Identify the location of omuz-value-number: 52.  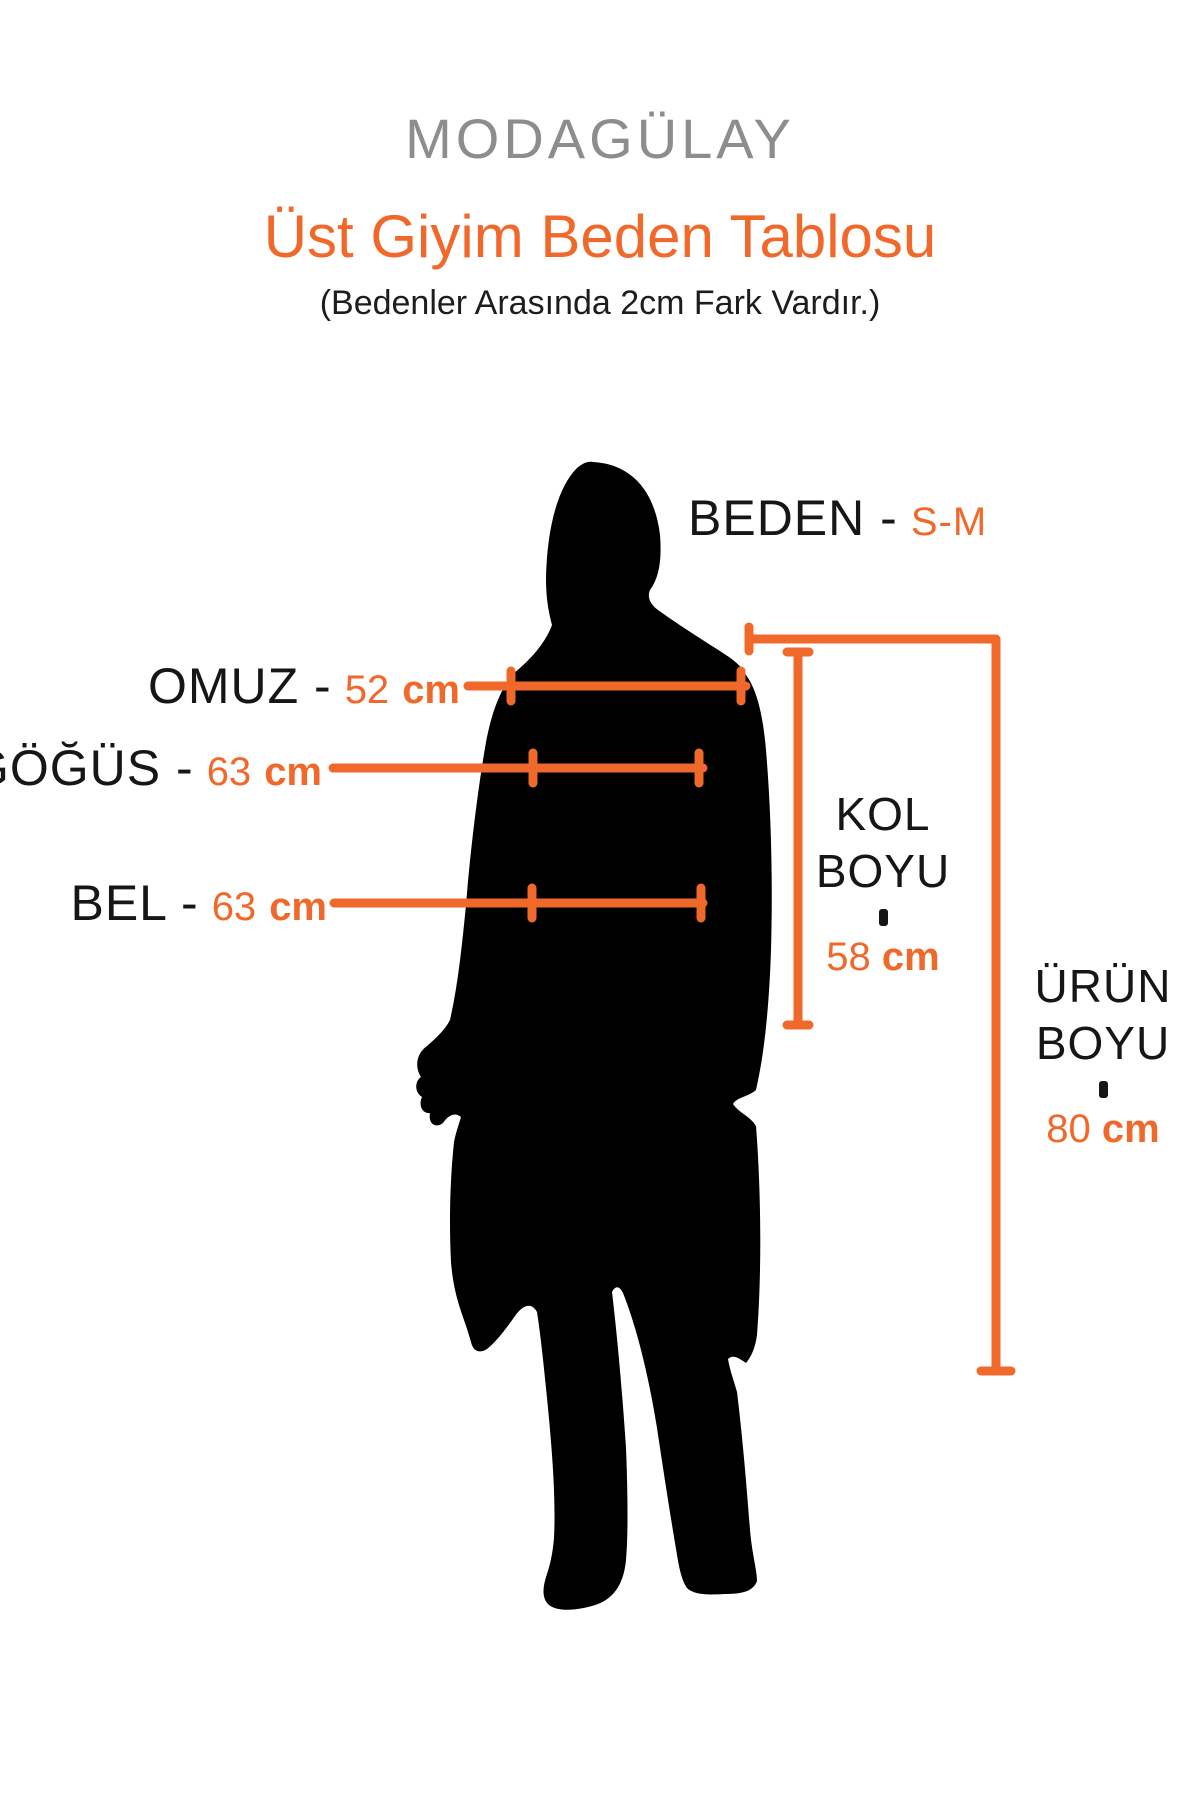
(367, 690).